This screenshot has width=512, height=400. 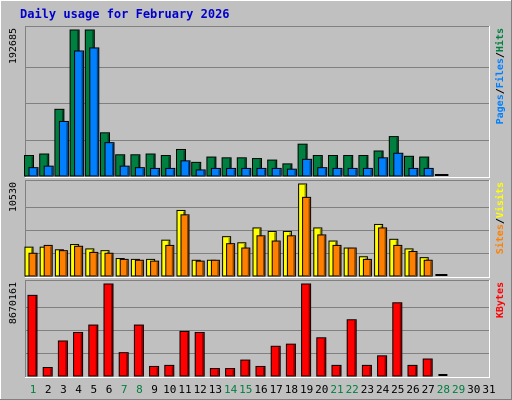 I want to click on day-label-1: 1, so click(x=33, y=389).